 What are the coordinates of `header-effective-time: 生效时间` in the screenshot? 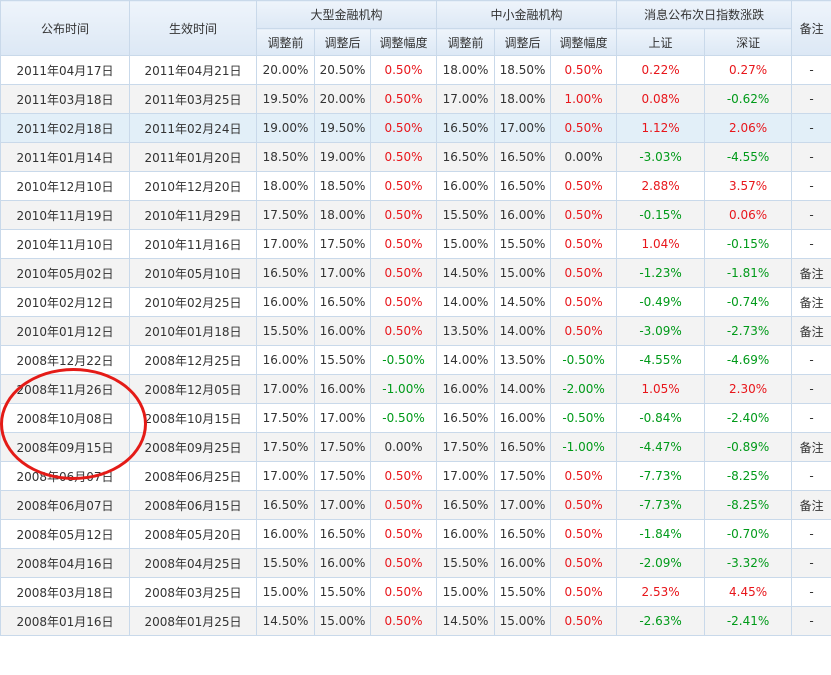 It's located at (193, 28).